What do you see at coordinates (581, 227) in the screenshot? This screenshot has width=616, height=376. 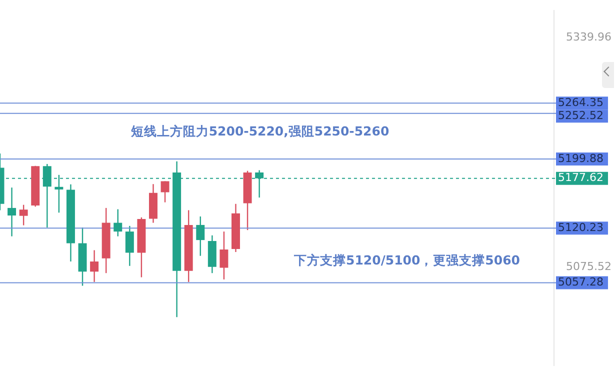 I see `ref-line-label: 5120.23` at bounding box center [581, 227].